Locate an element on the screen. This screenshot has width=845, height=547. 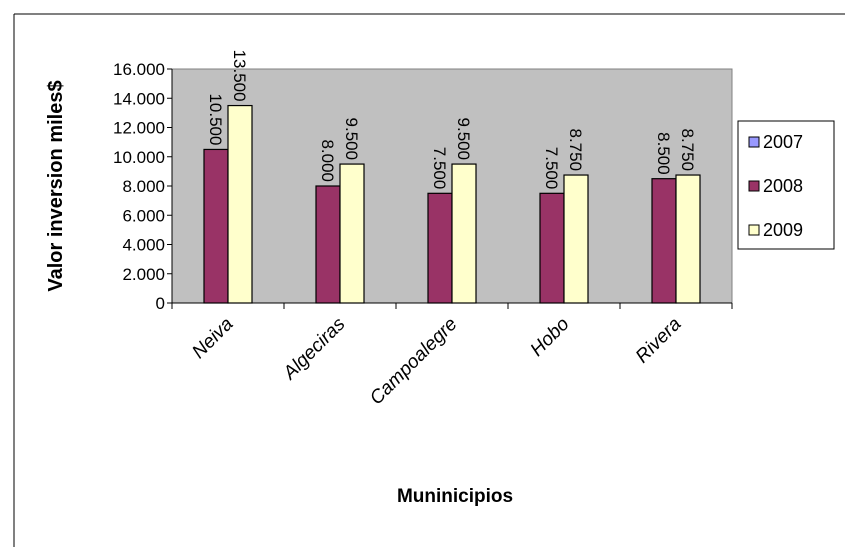
x-tick-label: Hobo is located at coordinates (550, 337).